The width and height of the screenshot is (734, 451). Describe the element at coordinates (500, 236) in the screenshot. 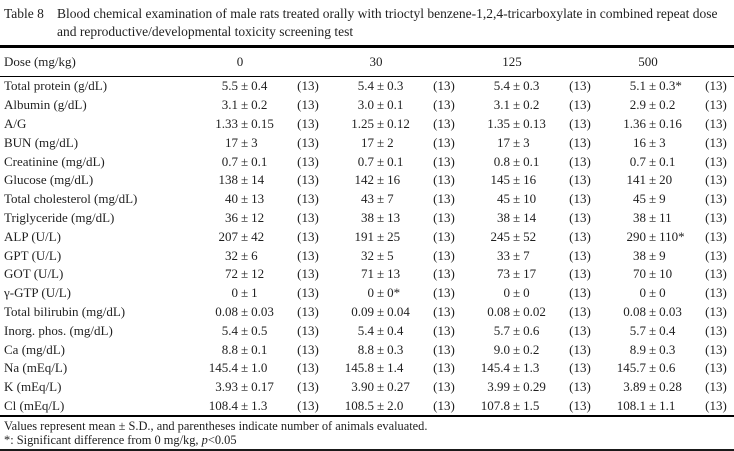

I see `mean-value: 245` at that location.